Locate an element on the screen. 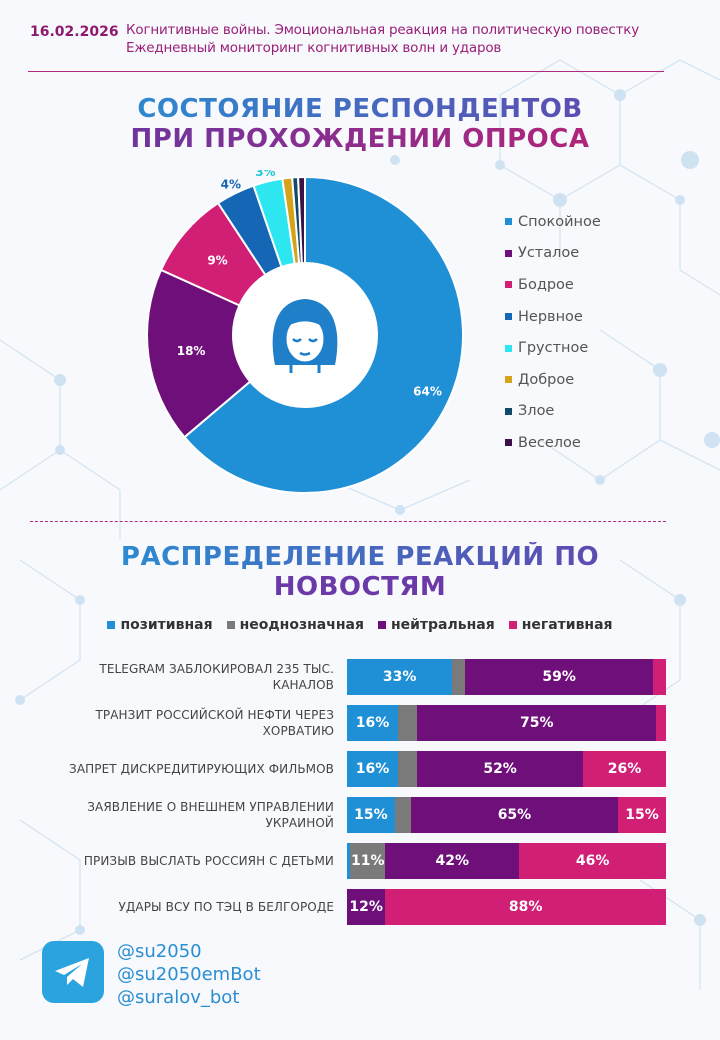 This screenshot has width=720, height=1040. bar-segment-label: 75% is located at coordinates (537, 723).